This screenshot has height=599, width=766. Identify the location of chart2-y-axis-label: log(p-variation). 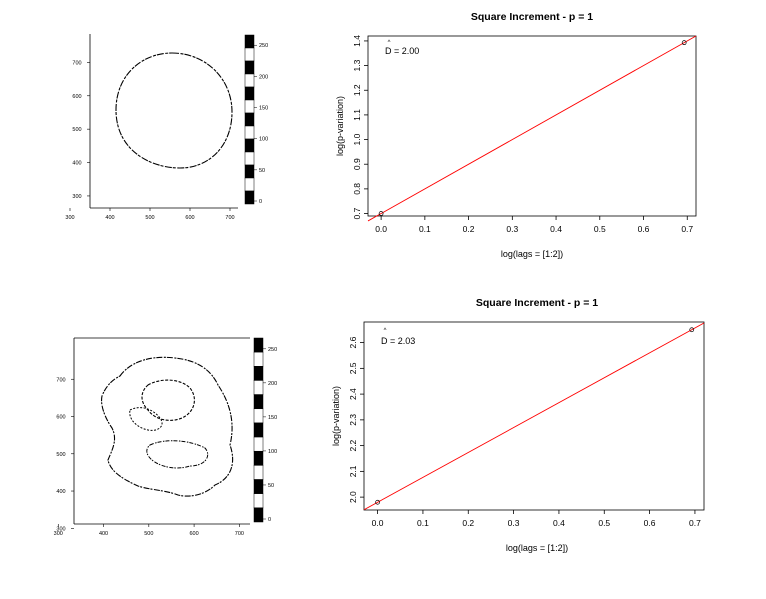
(336, 416).